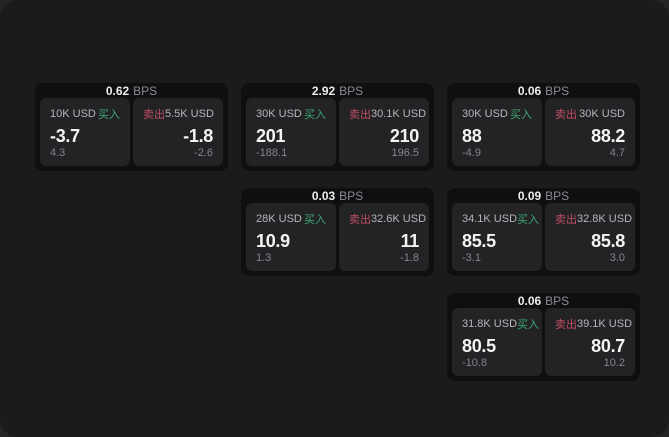 The image size is (669, 437). Describe the element at coordinates (323, 195) in the screenshot. I see `spread-value: 0.03` at that location.